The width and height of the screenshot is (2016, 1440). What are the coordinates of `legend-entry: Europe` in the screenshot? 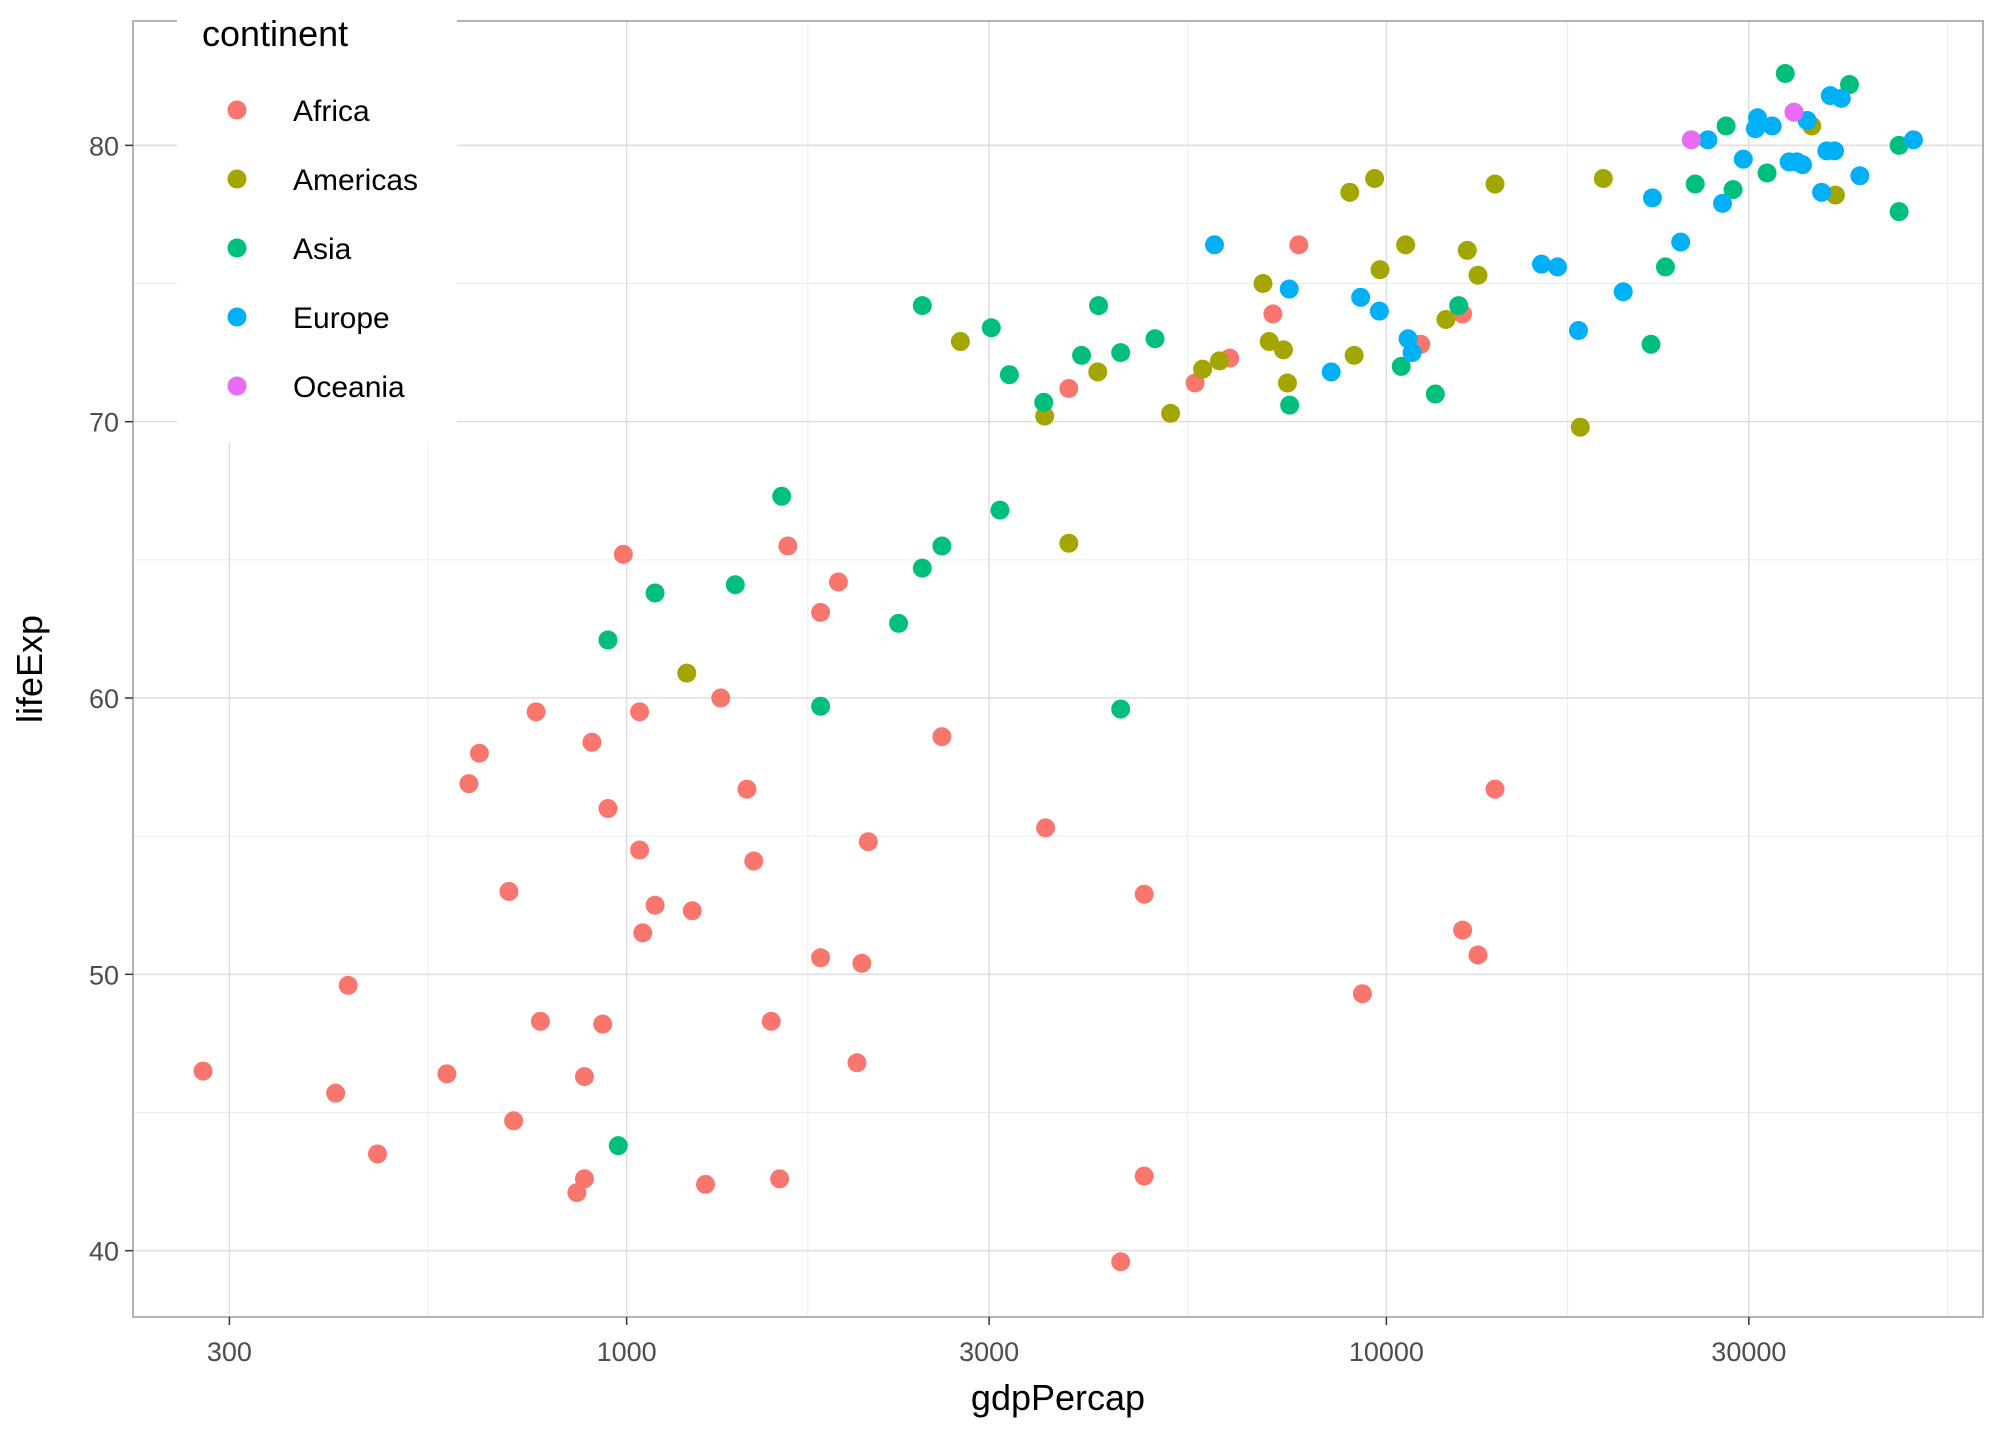 It's located at (308, 318).